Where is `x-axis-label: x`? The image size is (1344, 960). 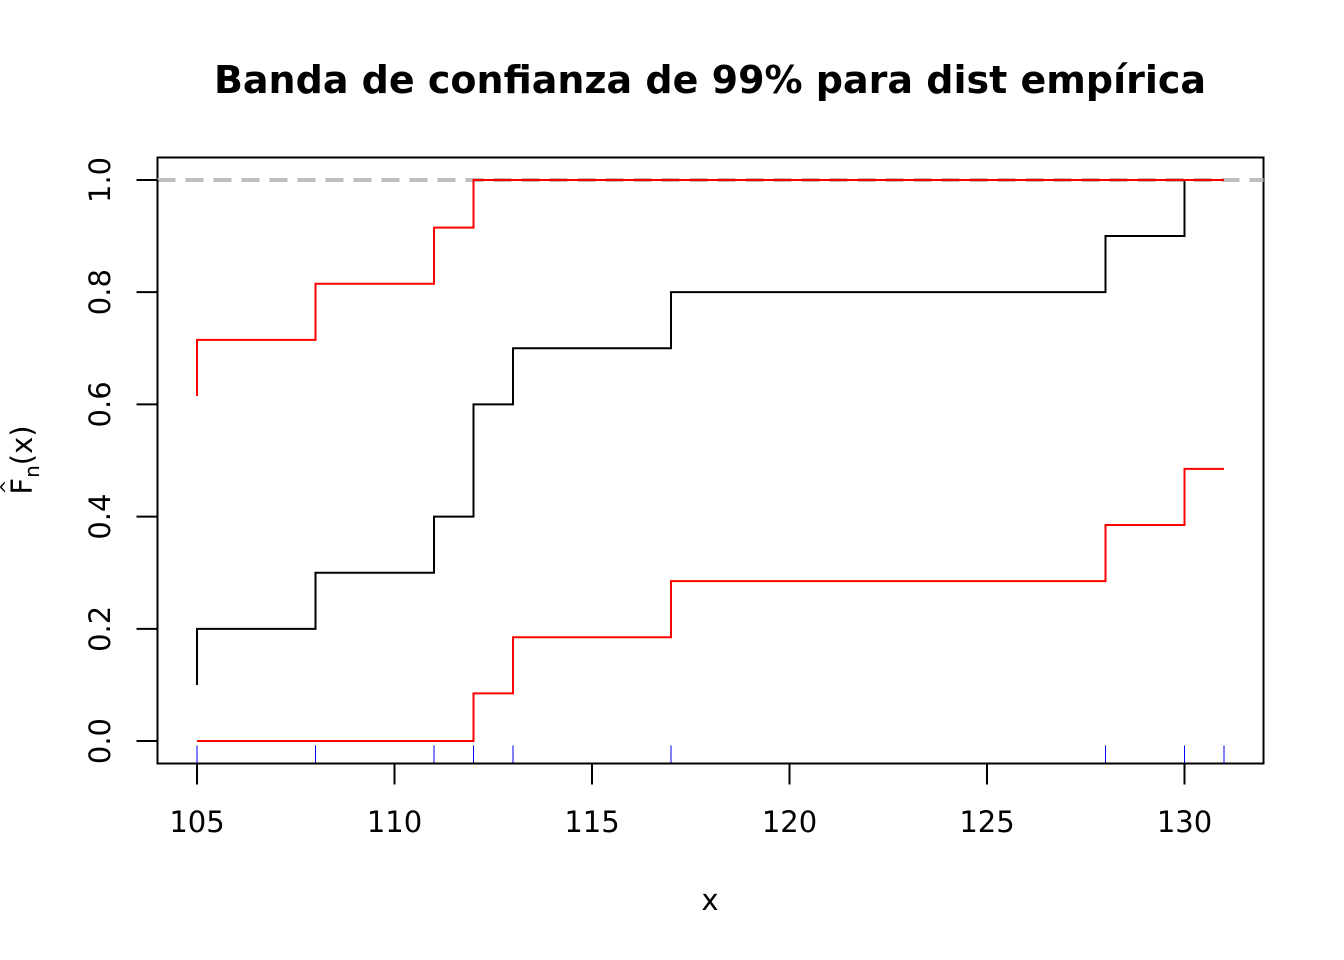
x-axis-label: x is located at coordinates (709, 900).